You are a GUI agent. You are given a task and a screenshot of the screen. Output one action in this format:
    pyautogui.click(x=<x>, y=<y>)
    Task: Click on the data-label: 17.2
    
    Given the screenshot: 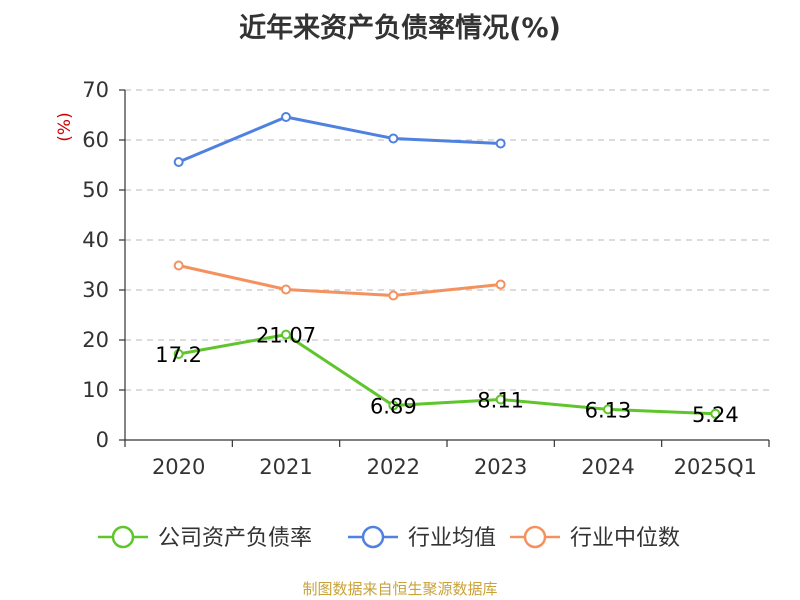 What is the action you would take?
    pyautogui.click(x=178, y=355)
    